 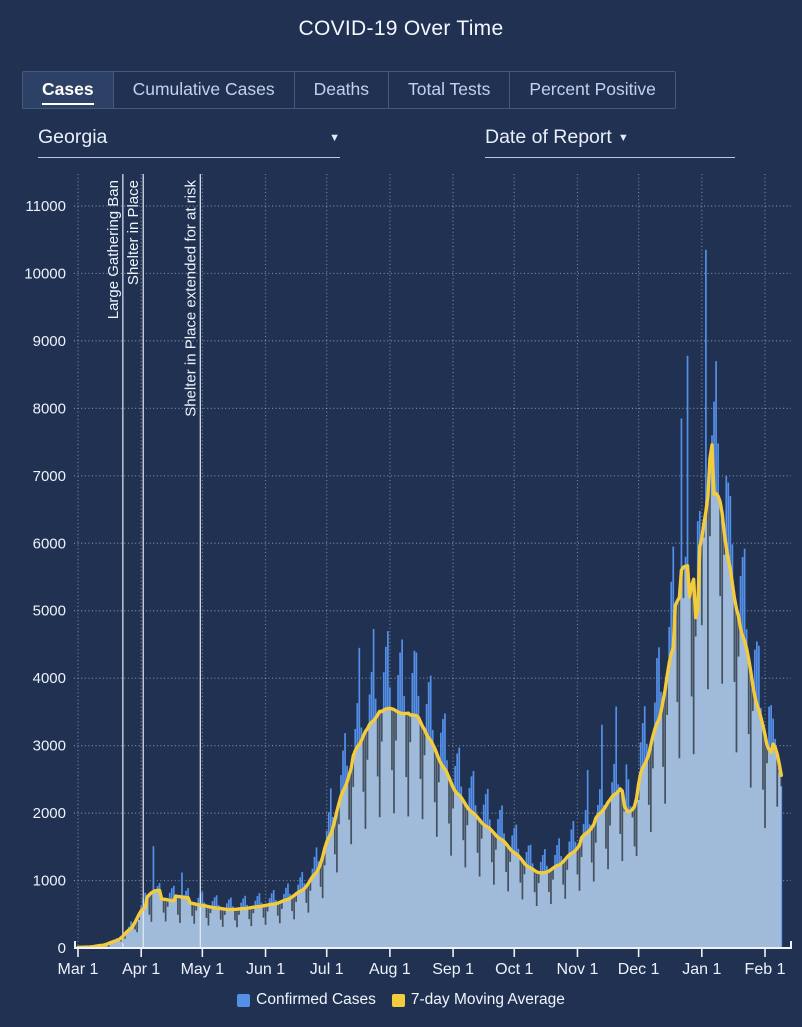 What do you see at coordinates (189, 142) in the screenshot?
I see `region-dropdown: Georgia ▼` at bounding box center [189, 142].